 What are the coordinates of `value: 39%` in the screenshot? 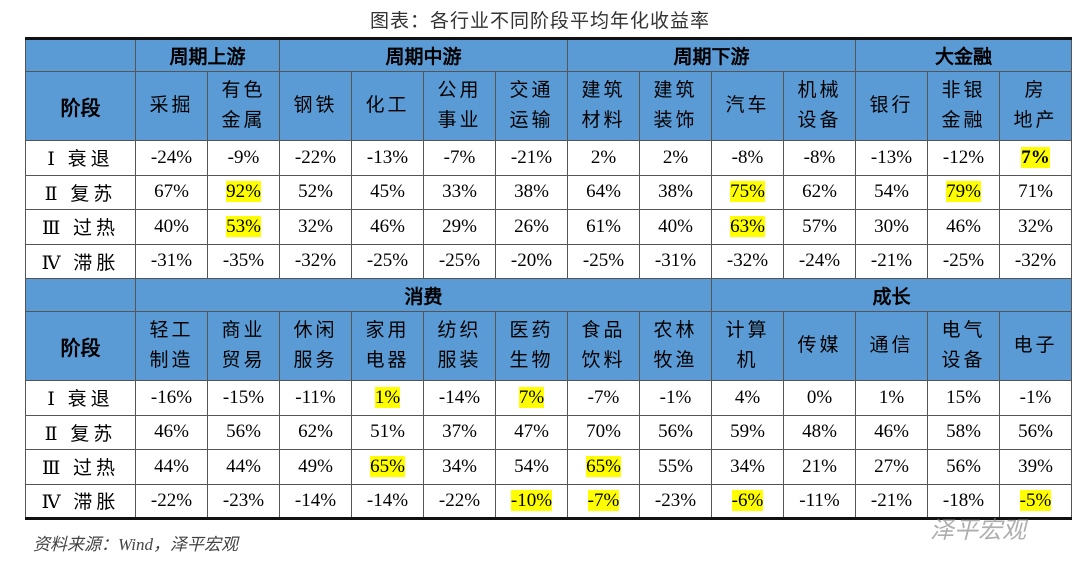 It's located at (1035, 466).